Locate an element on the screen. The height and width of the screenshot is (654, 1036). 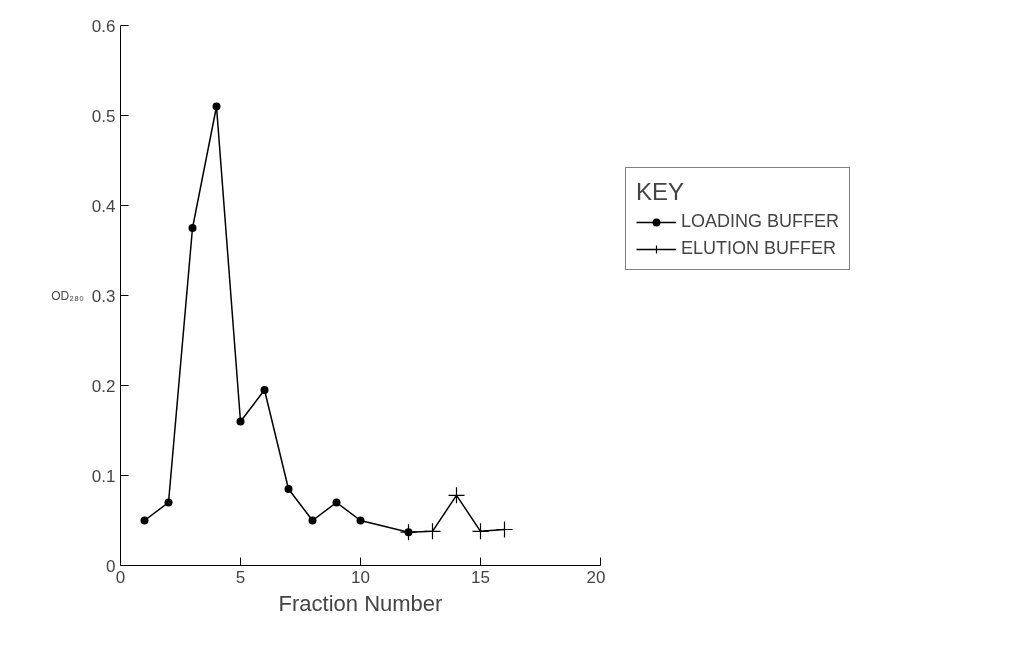
legend-title: KEY is located at coordinates (661, 192).